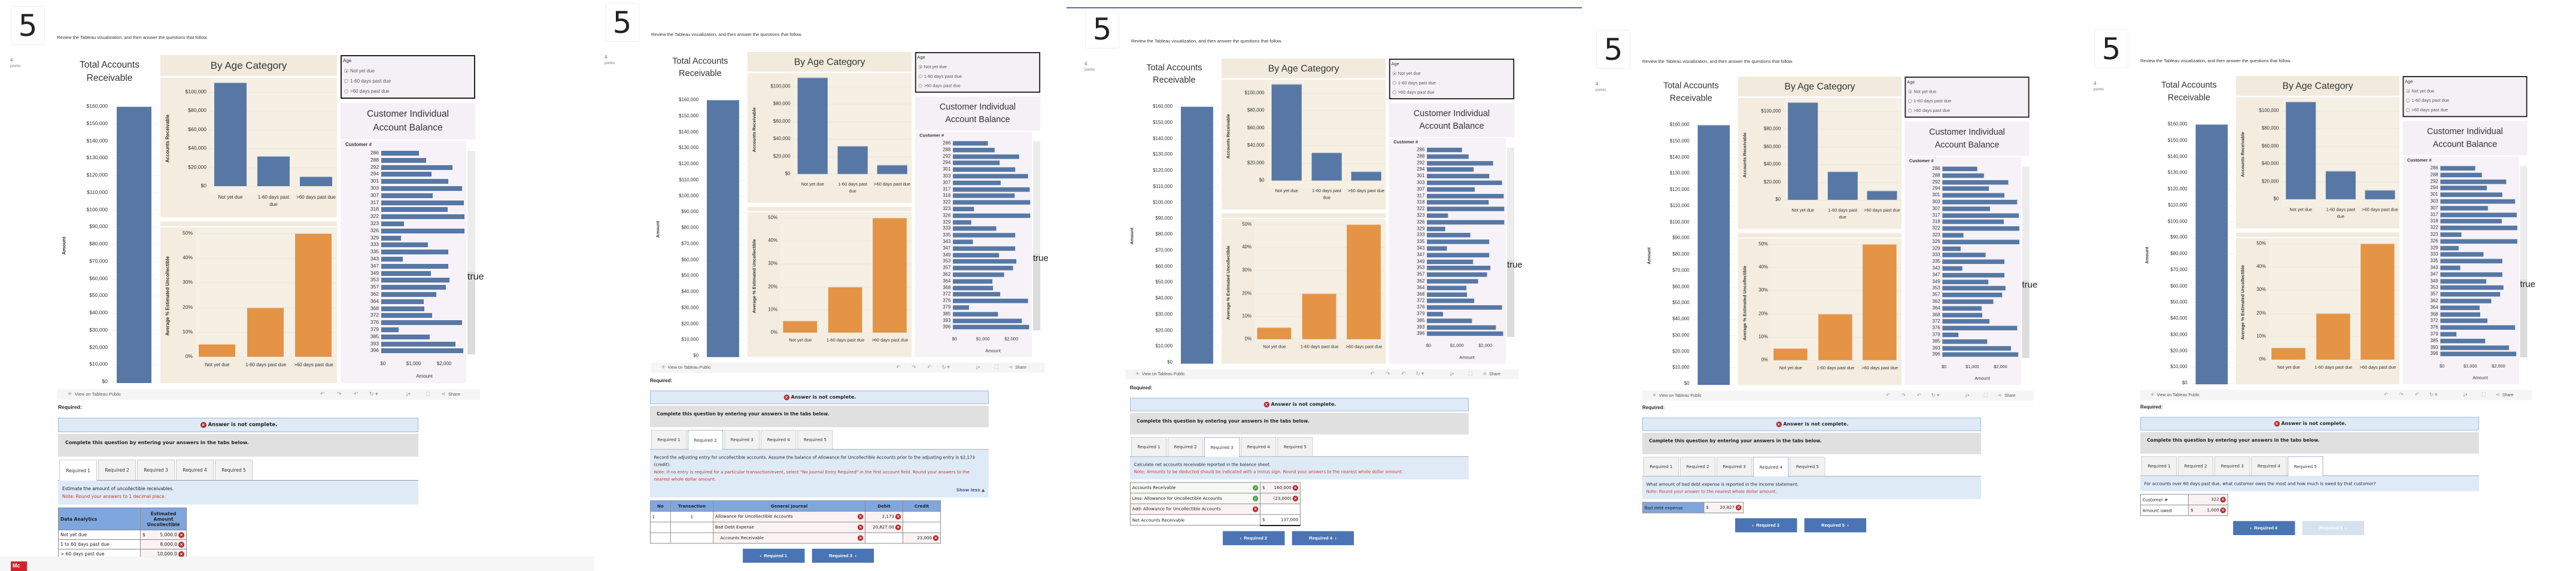  I want to click on amount-cell: $1,000 ×, so click(2208, 511).